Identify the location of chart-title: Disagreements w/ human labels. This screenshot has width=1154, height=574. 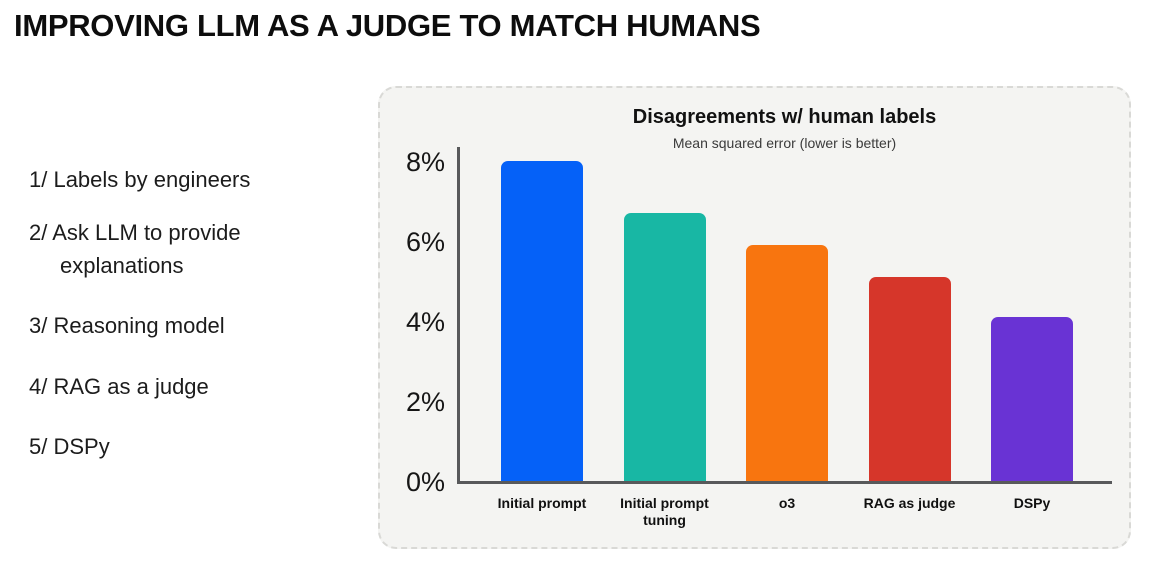
(784, 117).